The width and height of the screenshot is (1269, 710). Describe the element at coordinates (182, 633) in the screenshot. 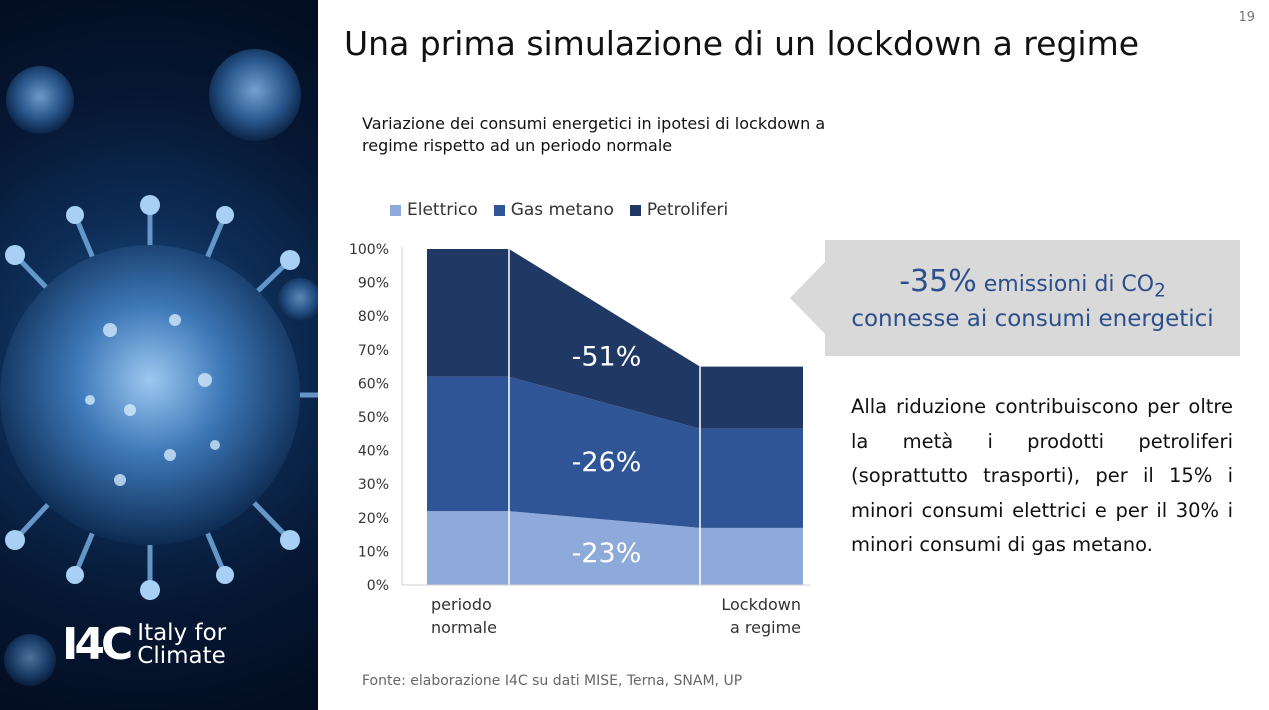

I see `logo-line1: Italy for` at that location.